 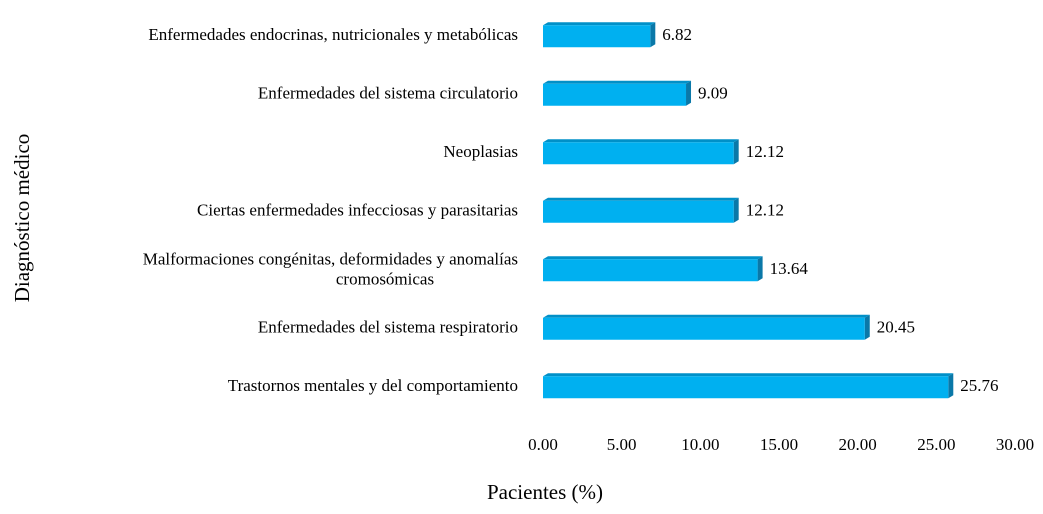 What do you see at coordinates (700, 444) in the screenshot?
I see `x-tick-label: 10.00` at bounding box center [700, 444].